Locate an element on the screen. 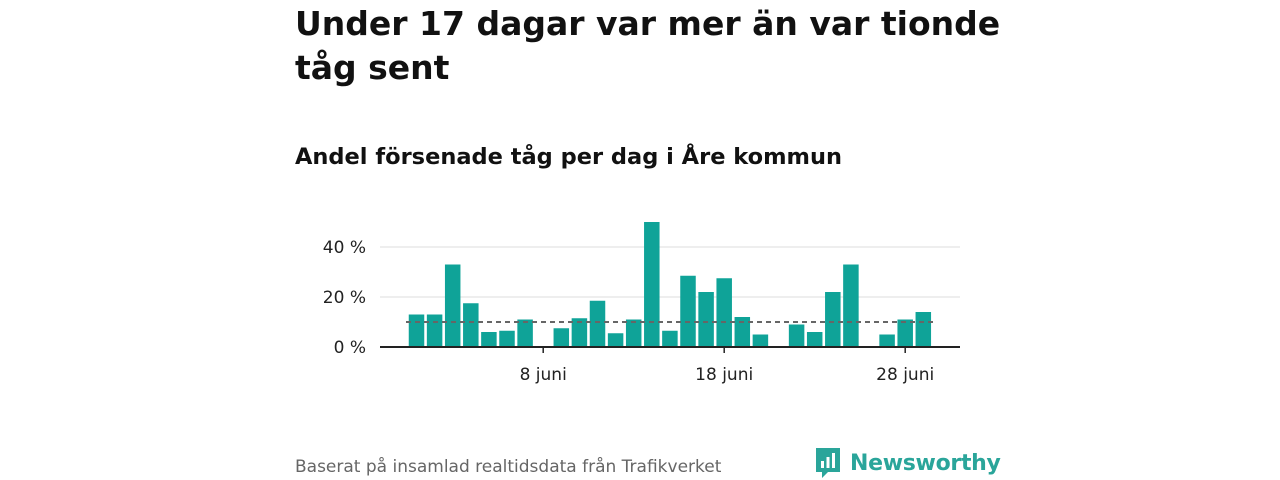  x-tick-label: 18 juni is located at coordinates (724, 375).